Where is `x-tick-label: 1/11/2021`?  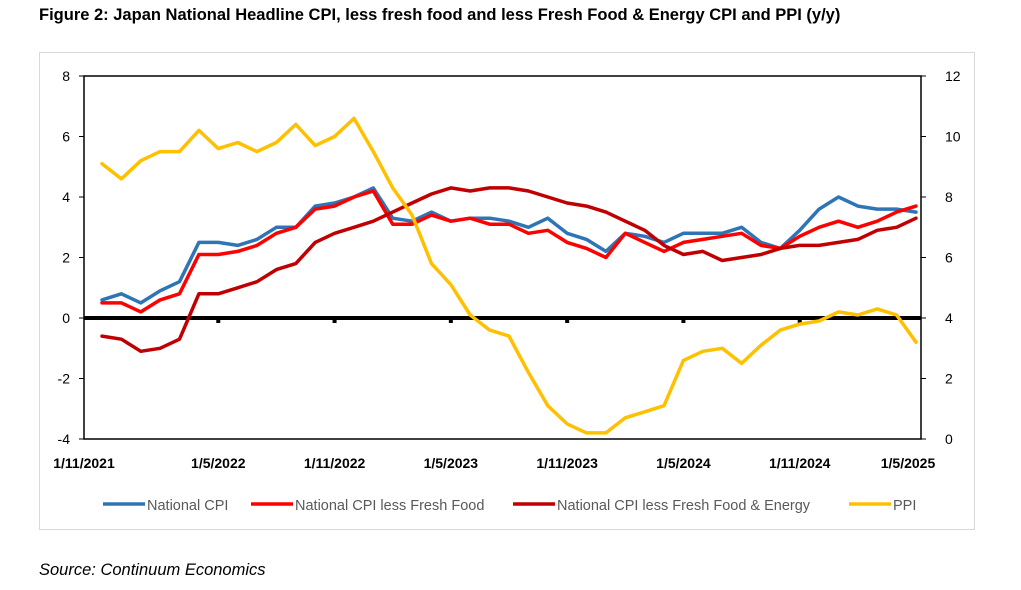
x-tick-label: 1/11/2021 is located at coordinates (84, 463).